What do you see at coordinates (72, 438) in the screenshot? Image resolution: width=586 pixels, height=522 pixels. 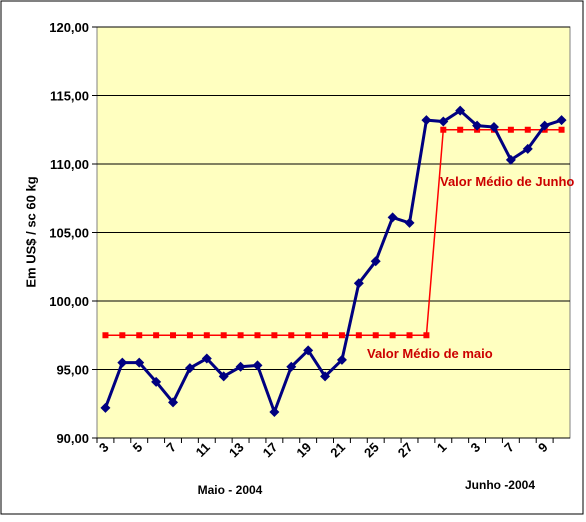 I see `y-tick-label: 90,00` at bounding box center [72, 438].